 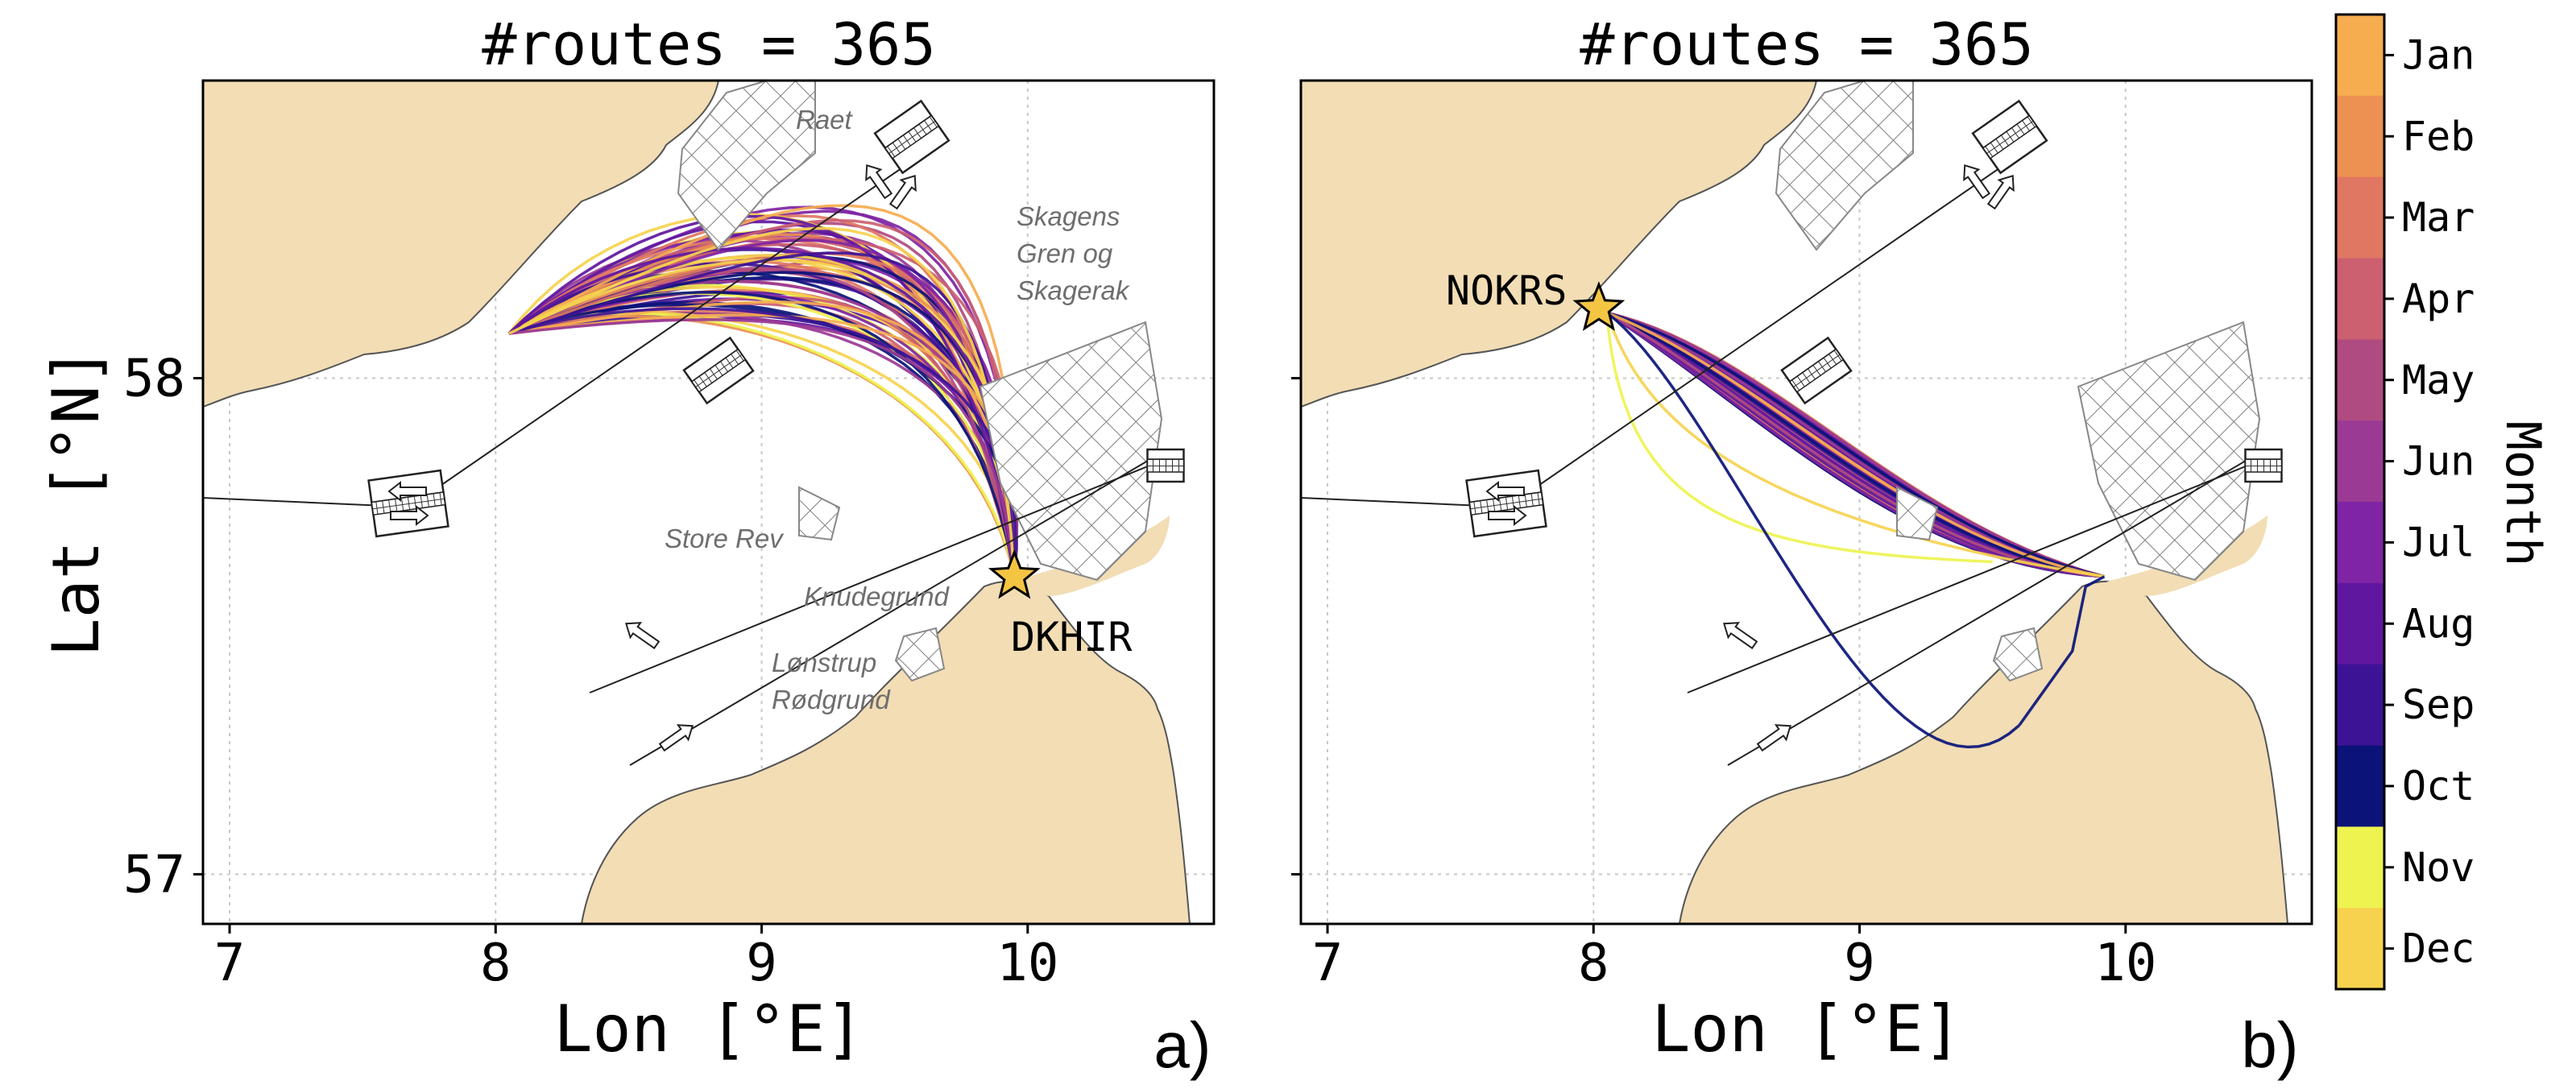 What do you see at coordinates (2438, 136) in the screenshot?
I see `colorbar-month-label: Feb` at bounding box center [2438, 136].